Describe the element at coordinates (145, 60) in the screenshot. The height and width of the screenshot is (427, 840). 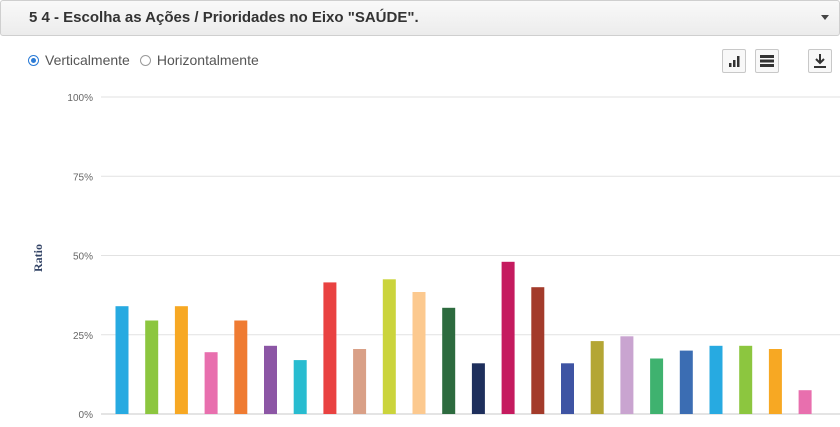
I see `radio-horizontal` at that location.